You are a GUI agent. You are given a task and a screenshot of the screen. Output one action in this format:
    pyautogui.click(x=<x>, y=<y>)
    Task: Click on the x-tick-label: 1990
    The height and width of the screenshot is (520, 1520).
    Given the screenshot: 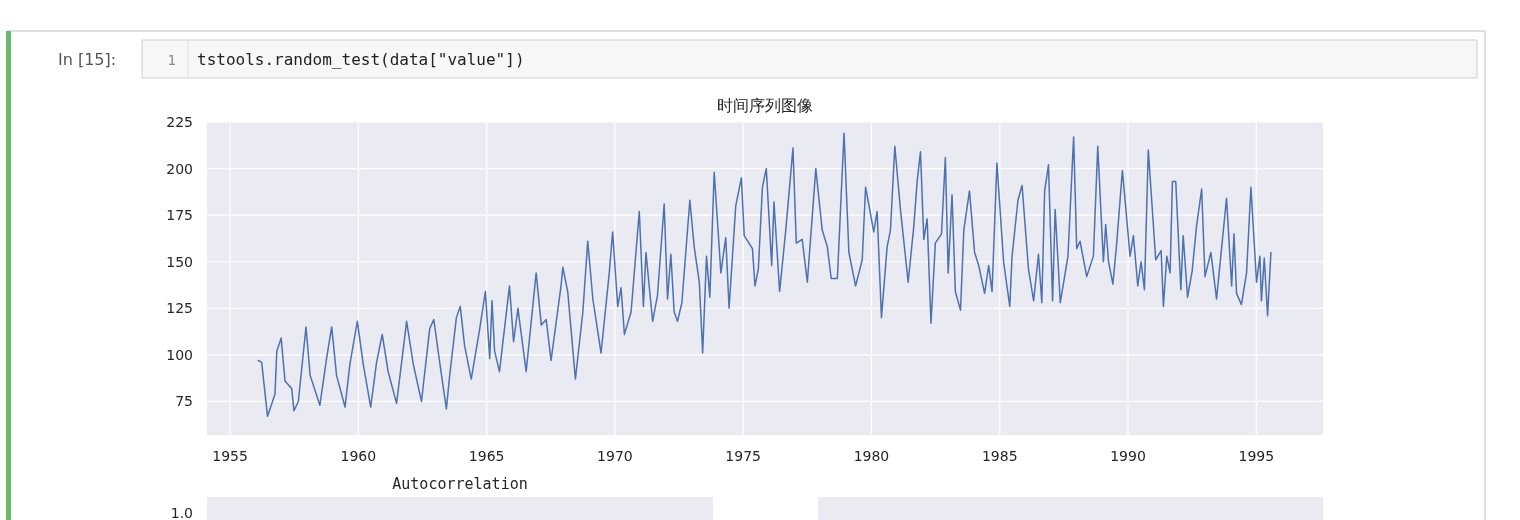 What is the action you would take?
    pyautogui.click(x=1128, y=456)
    